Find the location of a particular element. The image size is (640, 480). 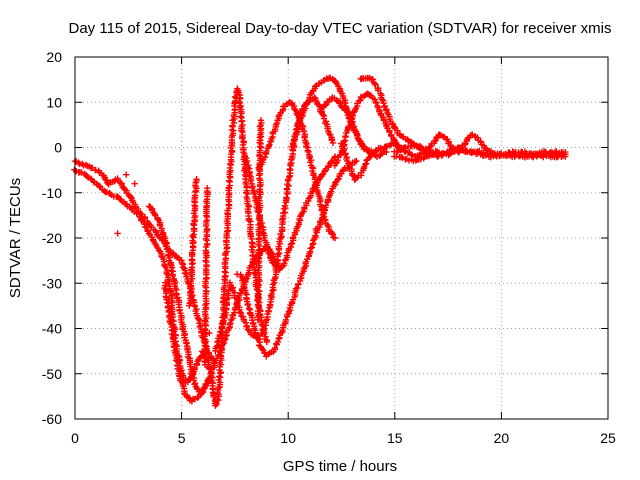

x-axis-title: GPS time / hours is located at coordinates (340, 466).